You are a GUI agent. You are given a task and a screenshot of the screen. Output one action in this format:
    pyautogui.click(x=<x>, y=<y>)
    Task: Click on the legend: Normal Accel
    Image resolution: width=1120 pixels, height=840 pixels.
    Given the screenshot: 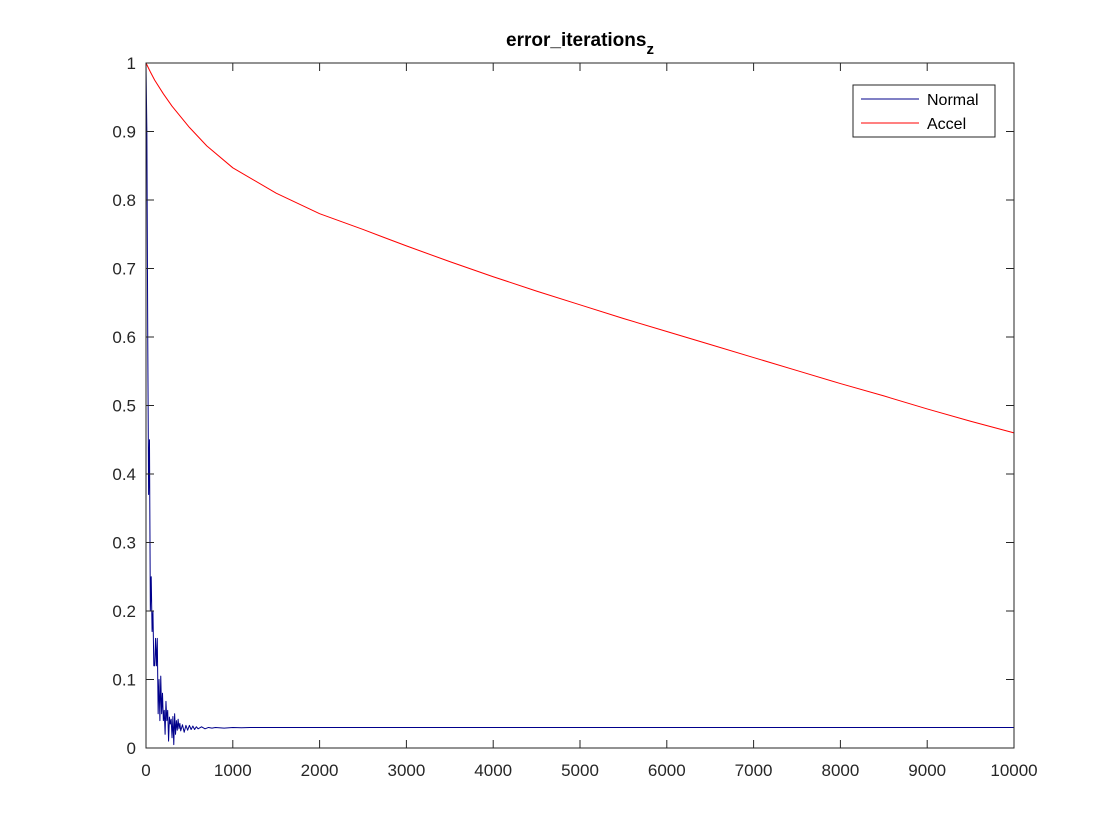 What is the action you would take?
    pyautogui.click(x=924, y=111)
    